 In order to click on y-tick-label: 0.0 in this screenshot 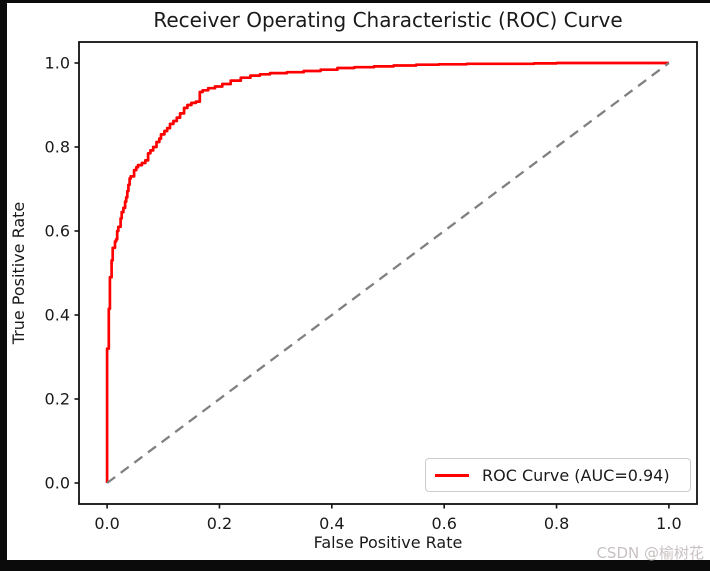, I will do `click(57, 483)`.